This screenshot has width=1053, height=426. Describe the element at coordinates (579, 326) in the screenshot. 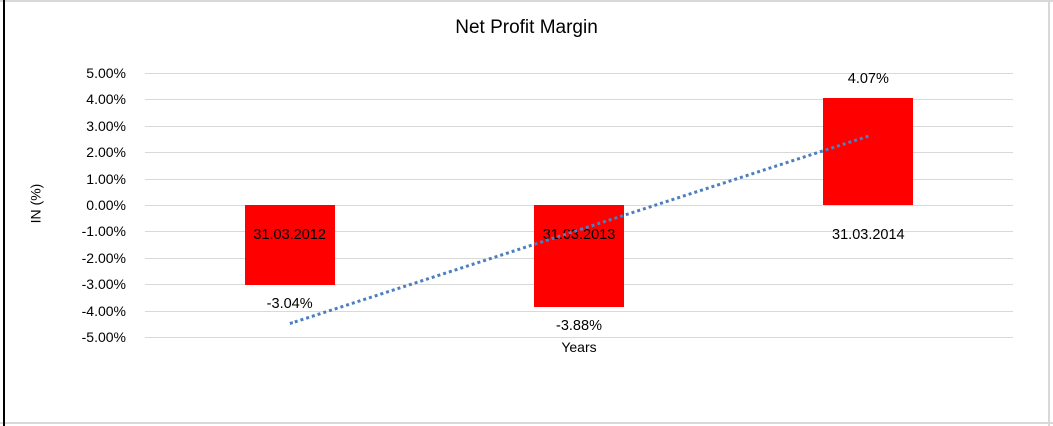

I see `data-label: -3.88%` at that location.